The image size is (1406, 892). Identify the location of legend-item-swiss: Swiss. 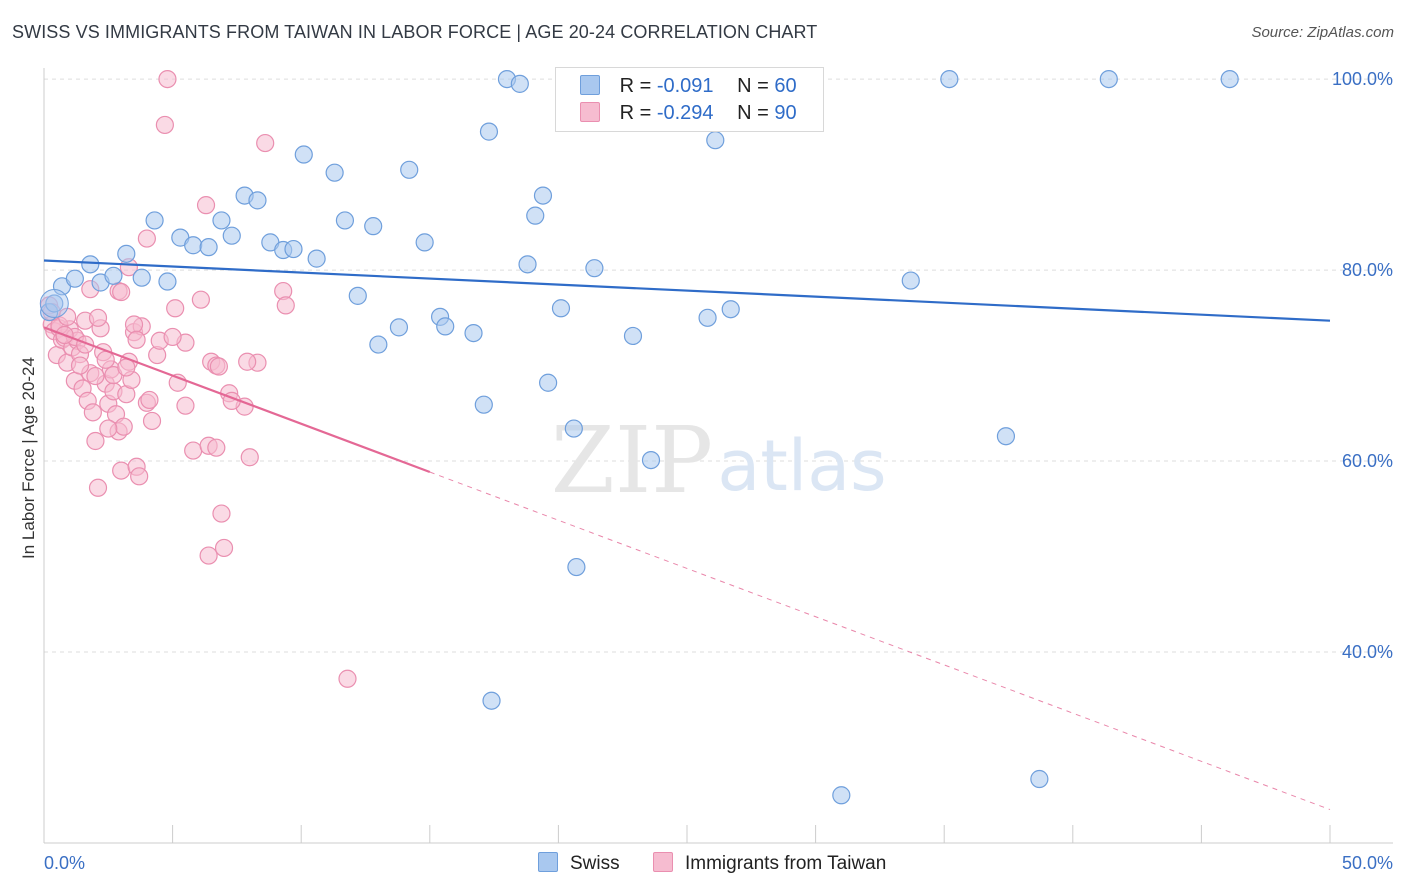
(579, 863).